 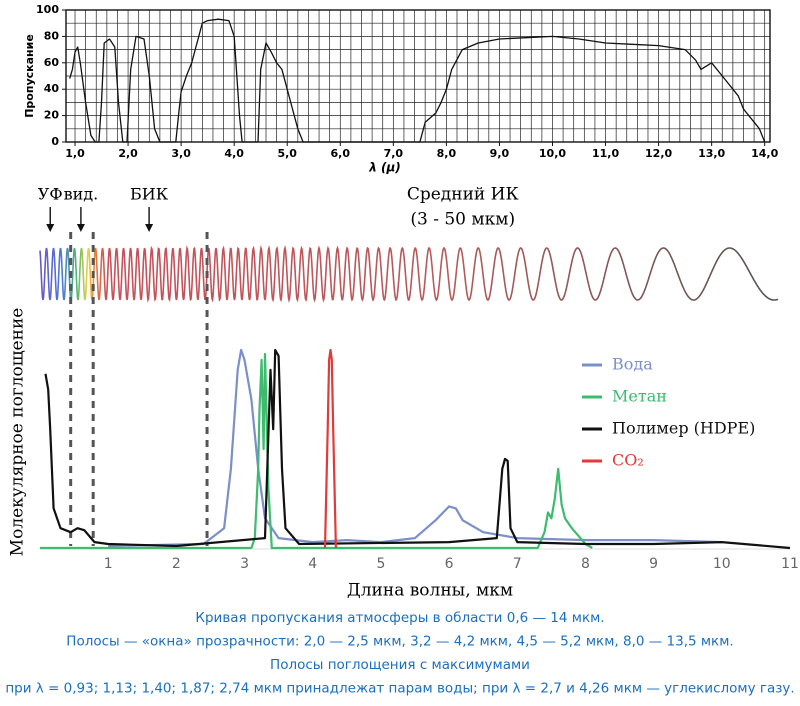 What do you see at coordinates (52, 35) in the screenshot?
I see `y-tick-label: 80` at bounding box center [52, 35].